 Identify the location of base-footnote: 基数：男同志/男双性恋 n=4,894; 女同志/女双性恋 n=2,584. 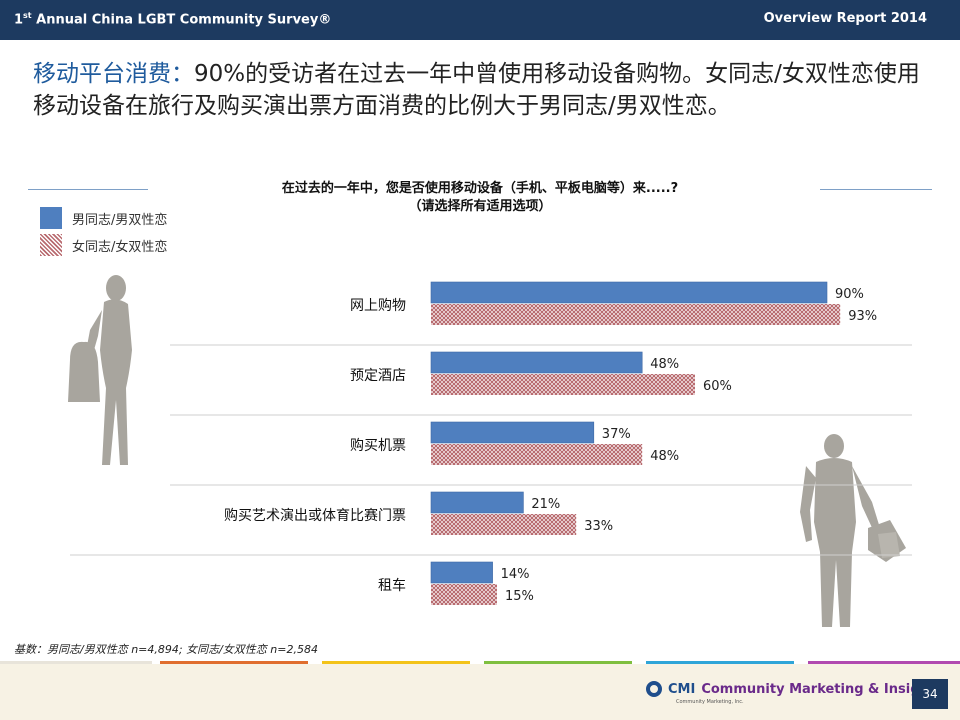
(166, 649).